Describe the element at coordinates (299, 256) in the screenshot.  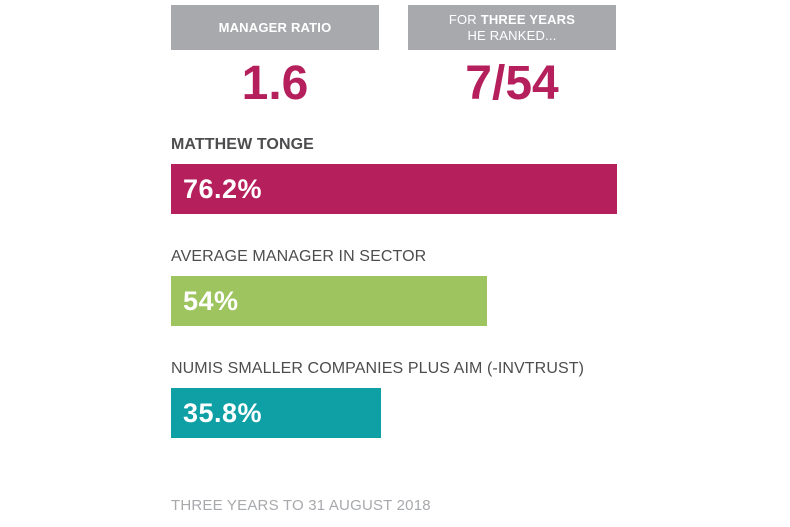
I see `series-label-1: AVERAGE MANAGER IN SECTOR` at that location.